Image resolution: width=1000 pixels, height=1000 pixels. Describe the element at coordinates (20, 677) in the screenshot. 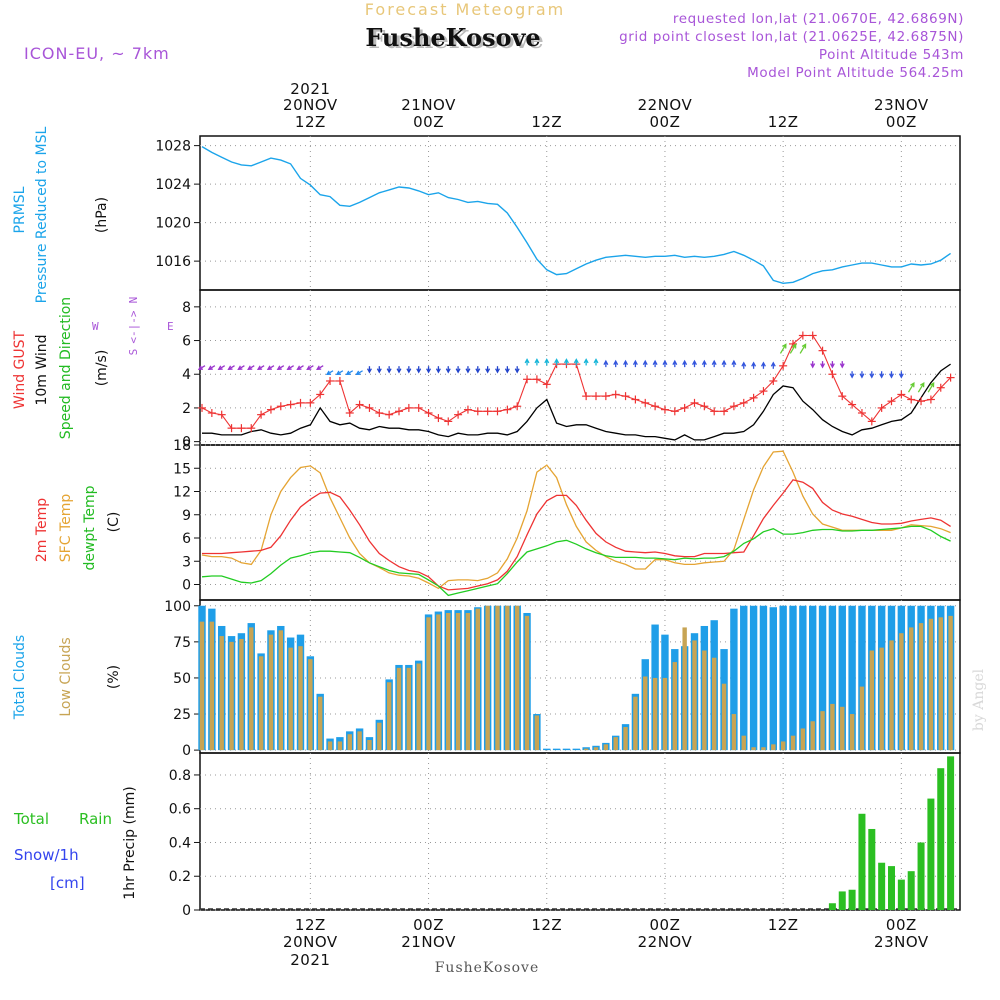

I see `total-cloud-label: Total Clouds` at that location.